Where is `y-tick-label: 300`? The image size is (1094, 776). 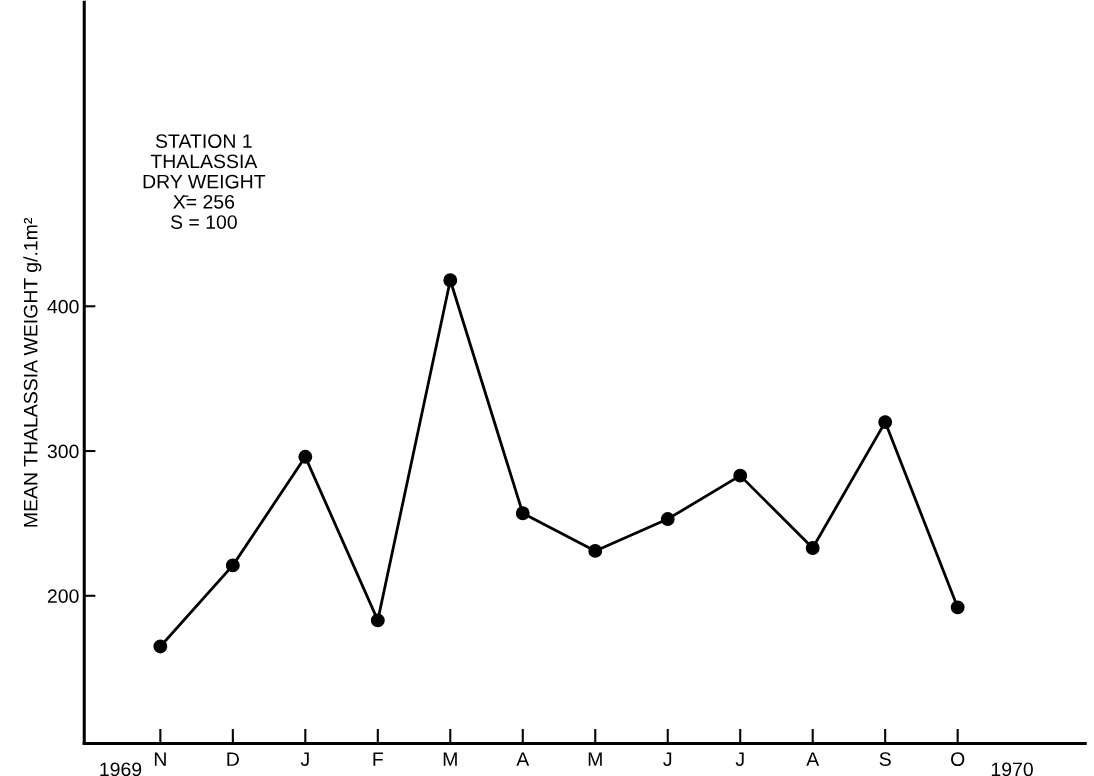
y-tick-label: 300 is located at coordinates (63, 451).